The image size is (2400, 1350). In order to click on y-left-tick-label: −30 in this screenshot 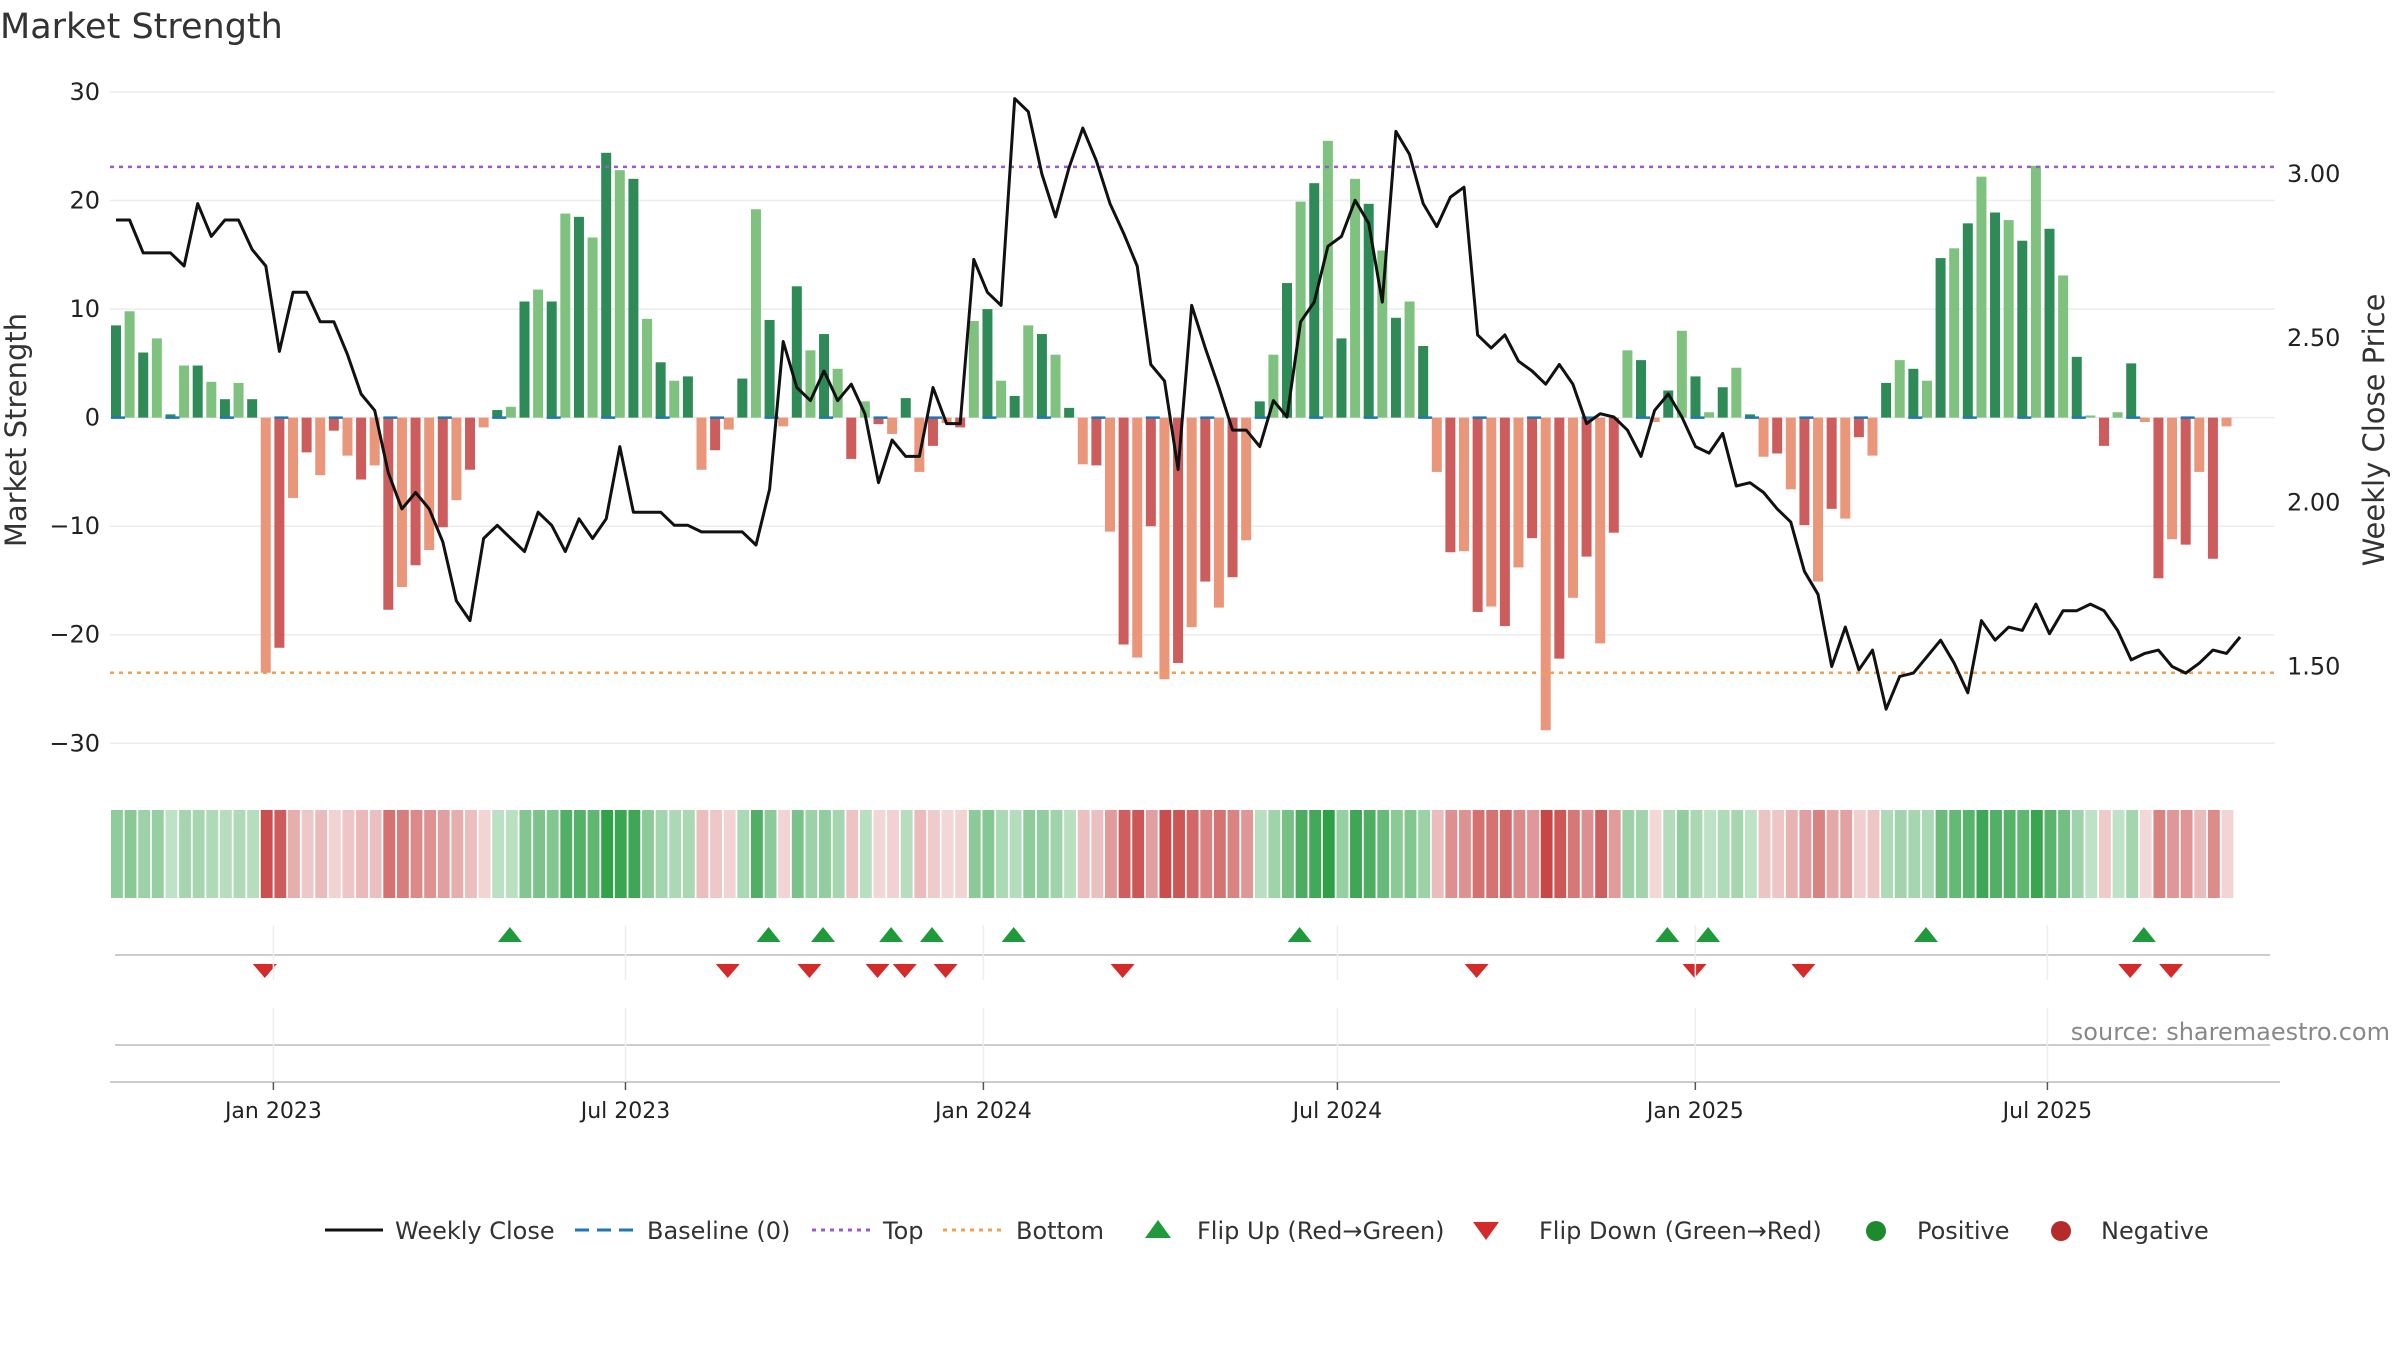, I will do `click(74, 743)`.